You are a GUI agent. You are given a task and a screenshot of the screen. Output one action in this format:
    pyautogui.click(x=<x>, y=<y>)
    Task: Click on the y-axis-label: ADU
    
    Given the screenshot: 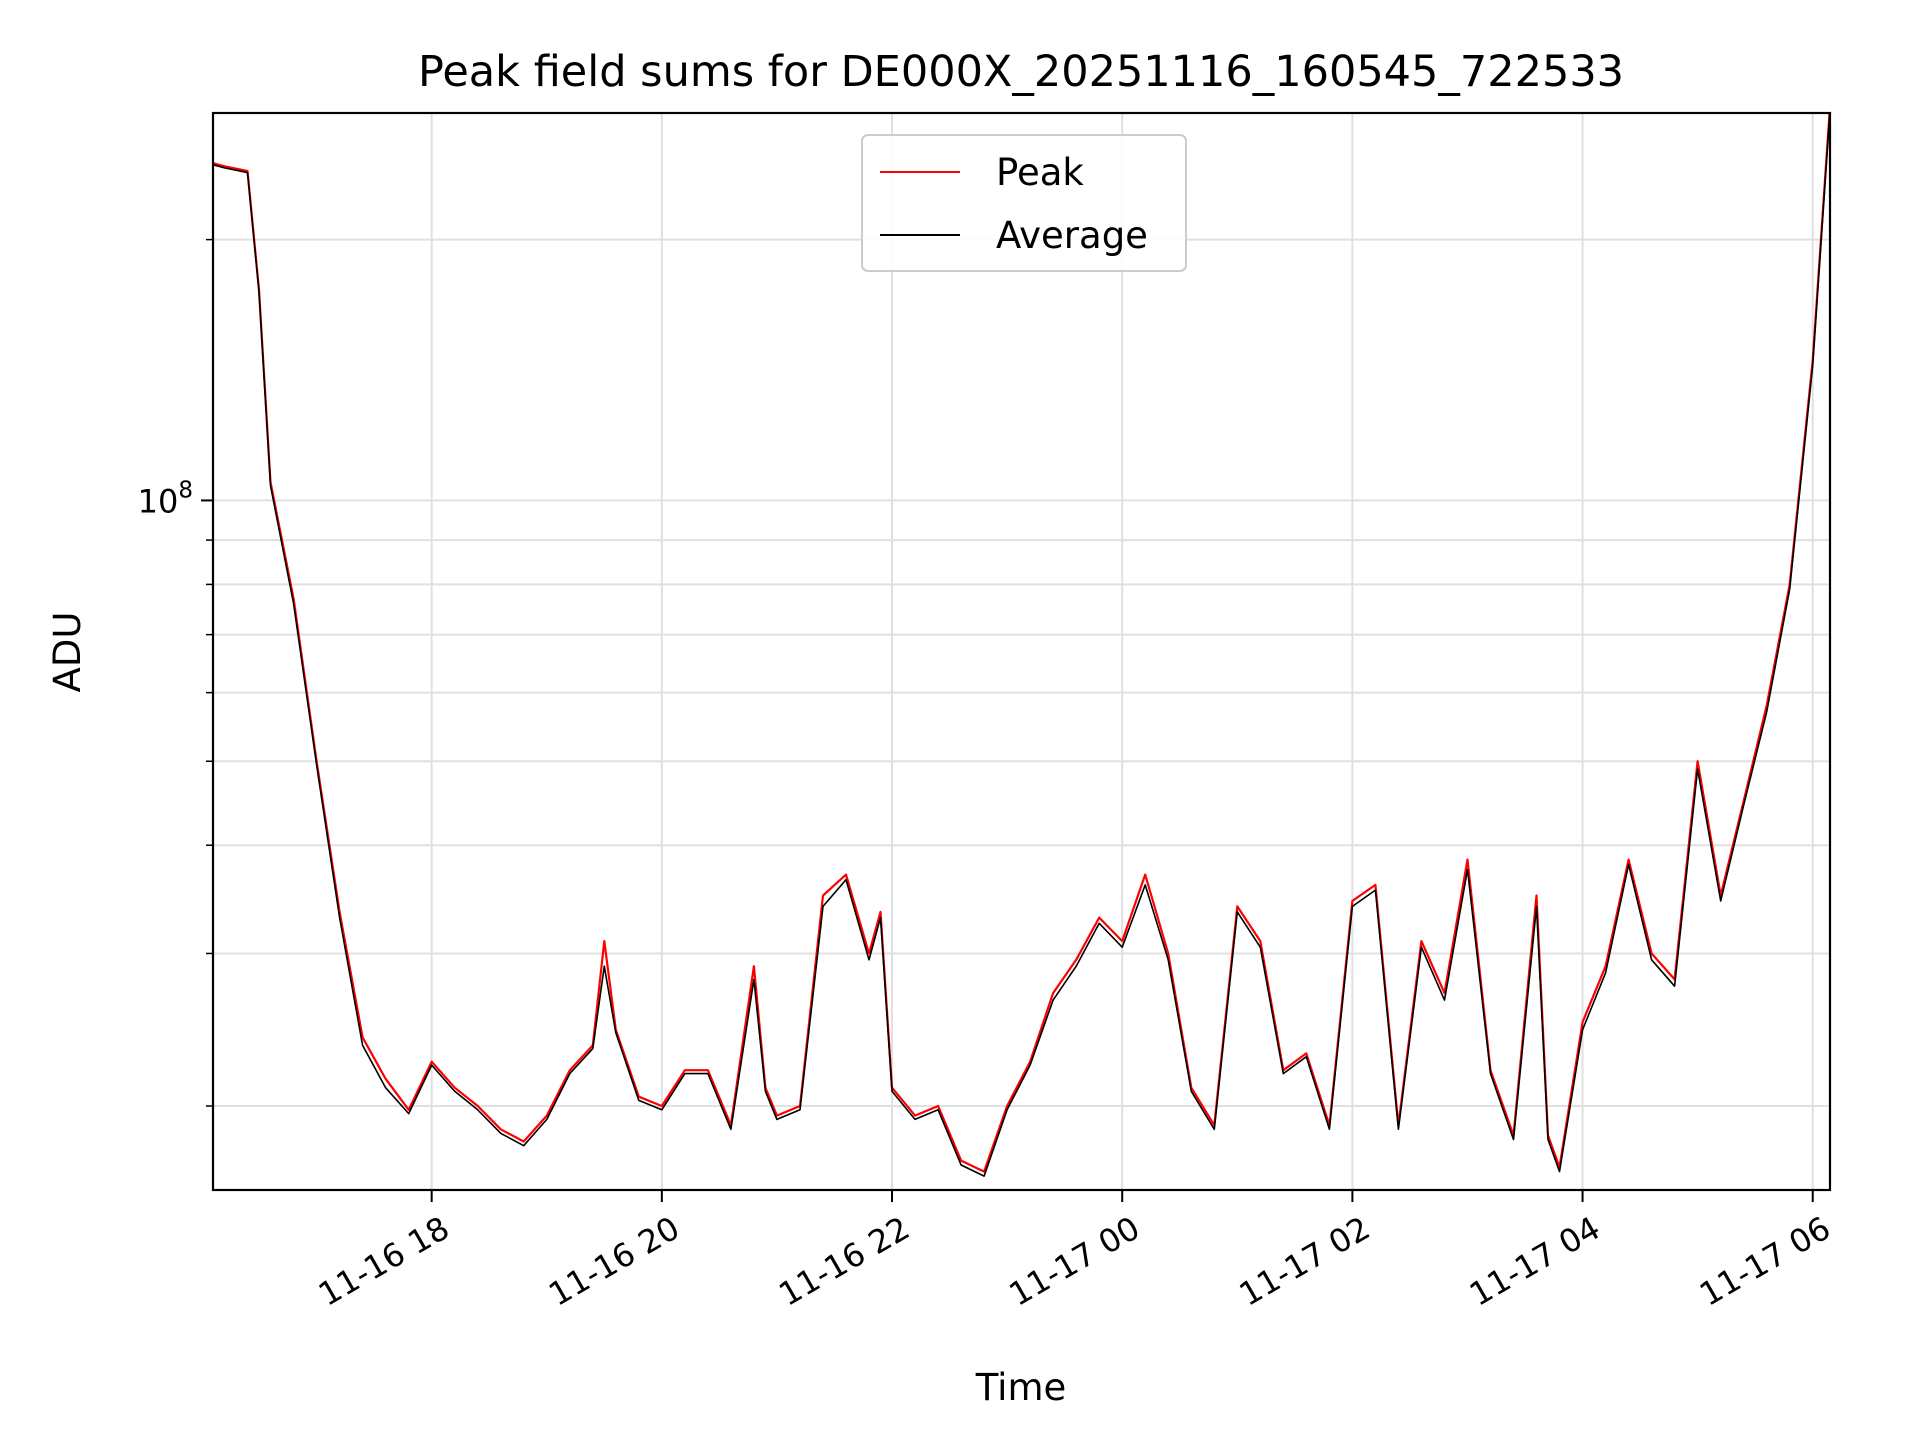 What is the action you would take?
    pyautogui.click(x=67, y=652)
    